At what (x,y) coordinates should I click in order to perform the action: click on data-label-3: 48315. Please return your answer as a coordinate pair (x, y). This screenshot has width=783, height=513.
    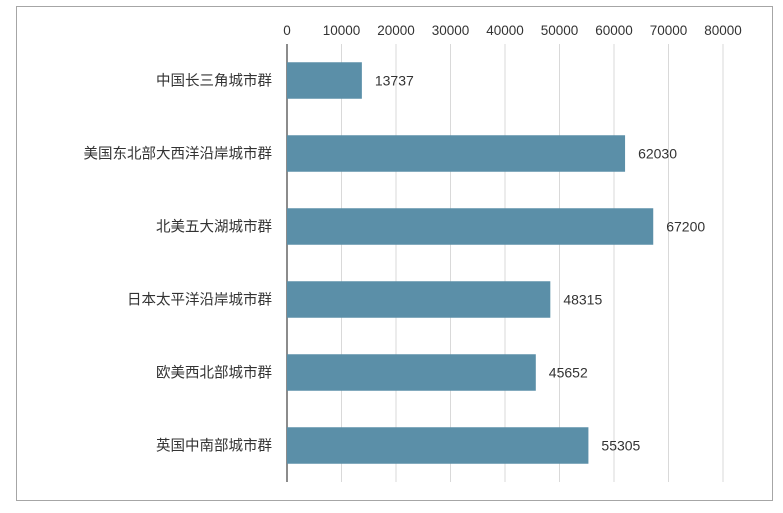
    Looking at the image, I should click on (582, 300).